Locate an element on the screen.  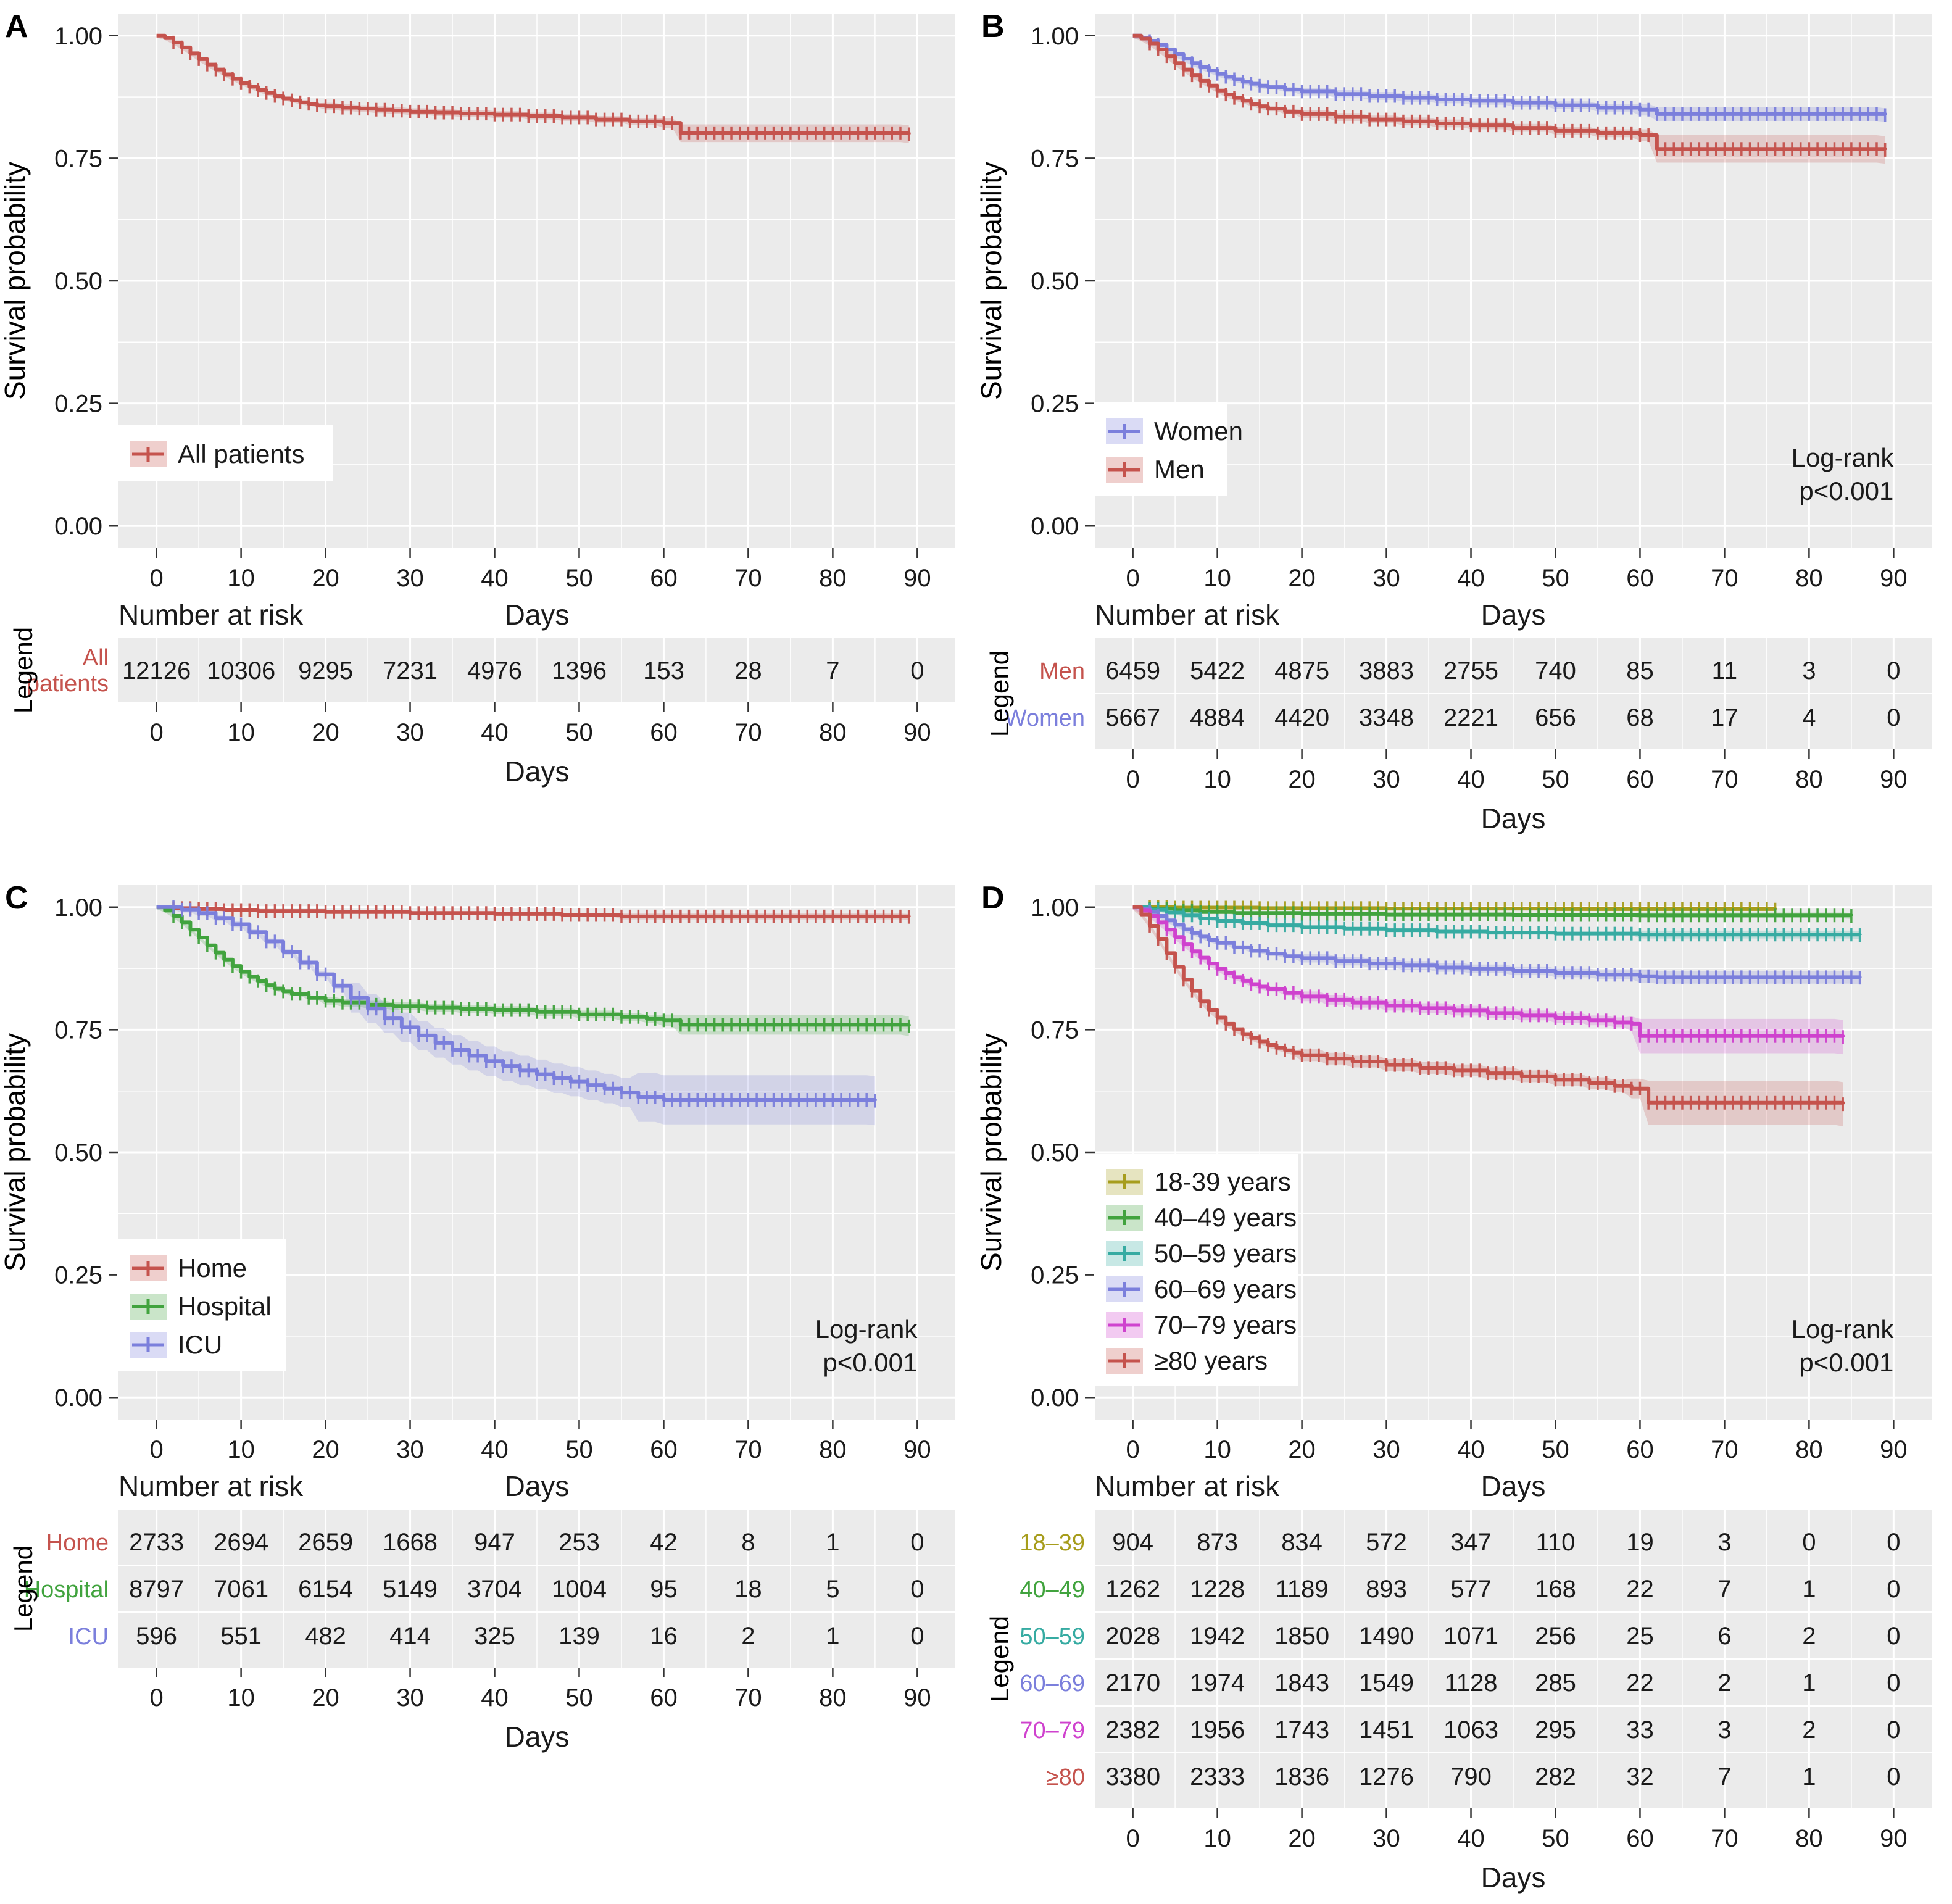
legend-entry-70–79-years: 70–79 years is located at coordinates (1201, 1325).